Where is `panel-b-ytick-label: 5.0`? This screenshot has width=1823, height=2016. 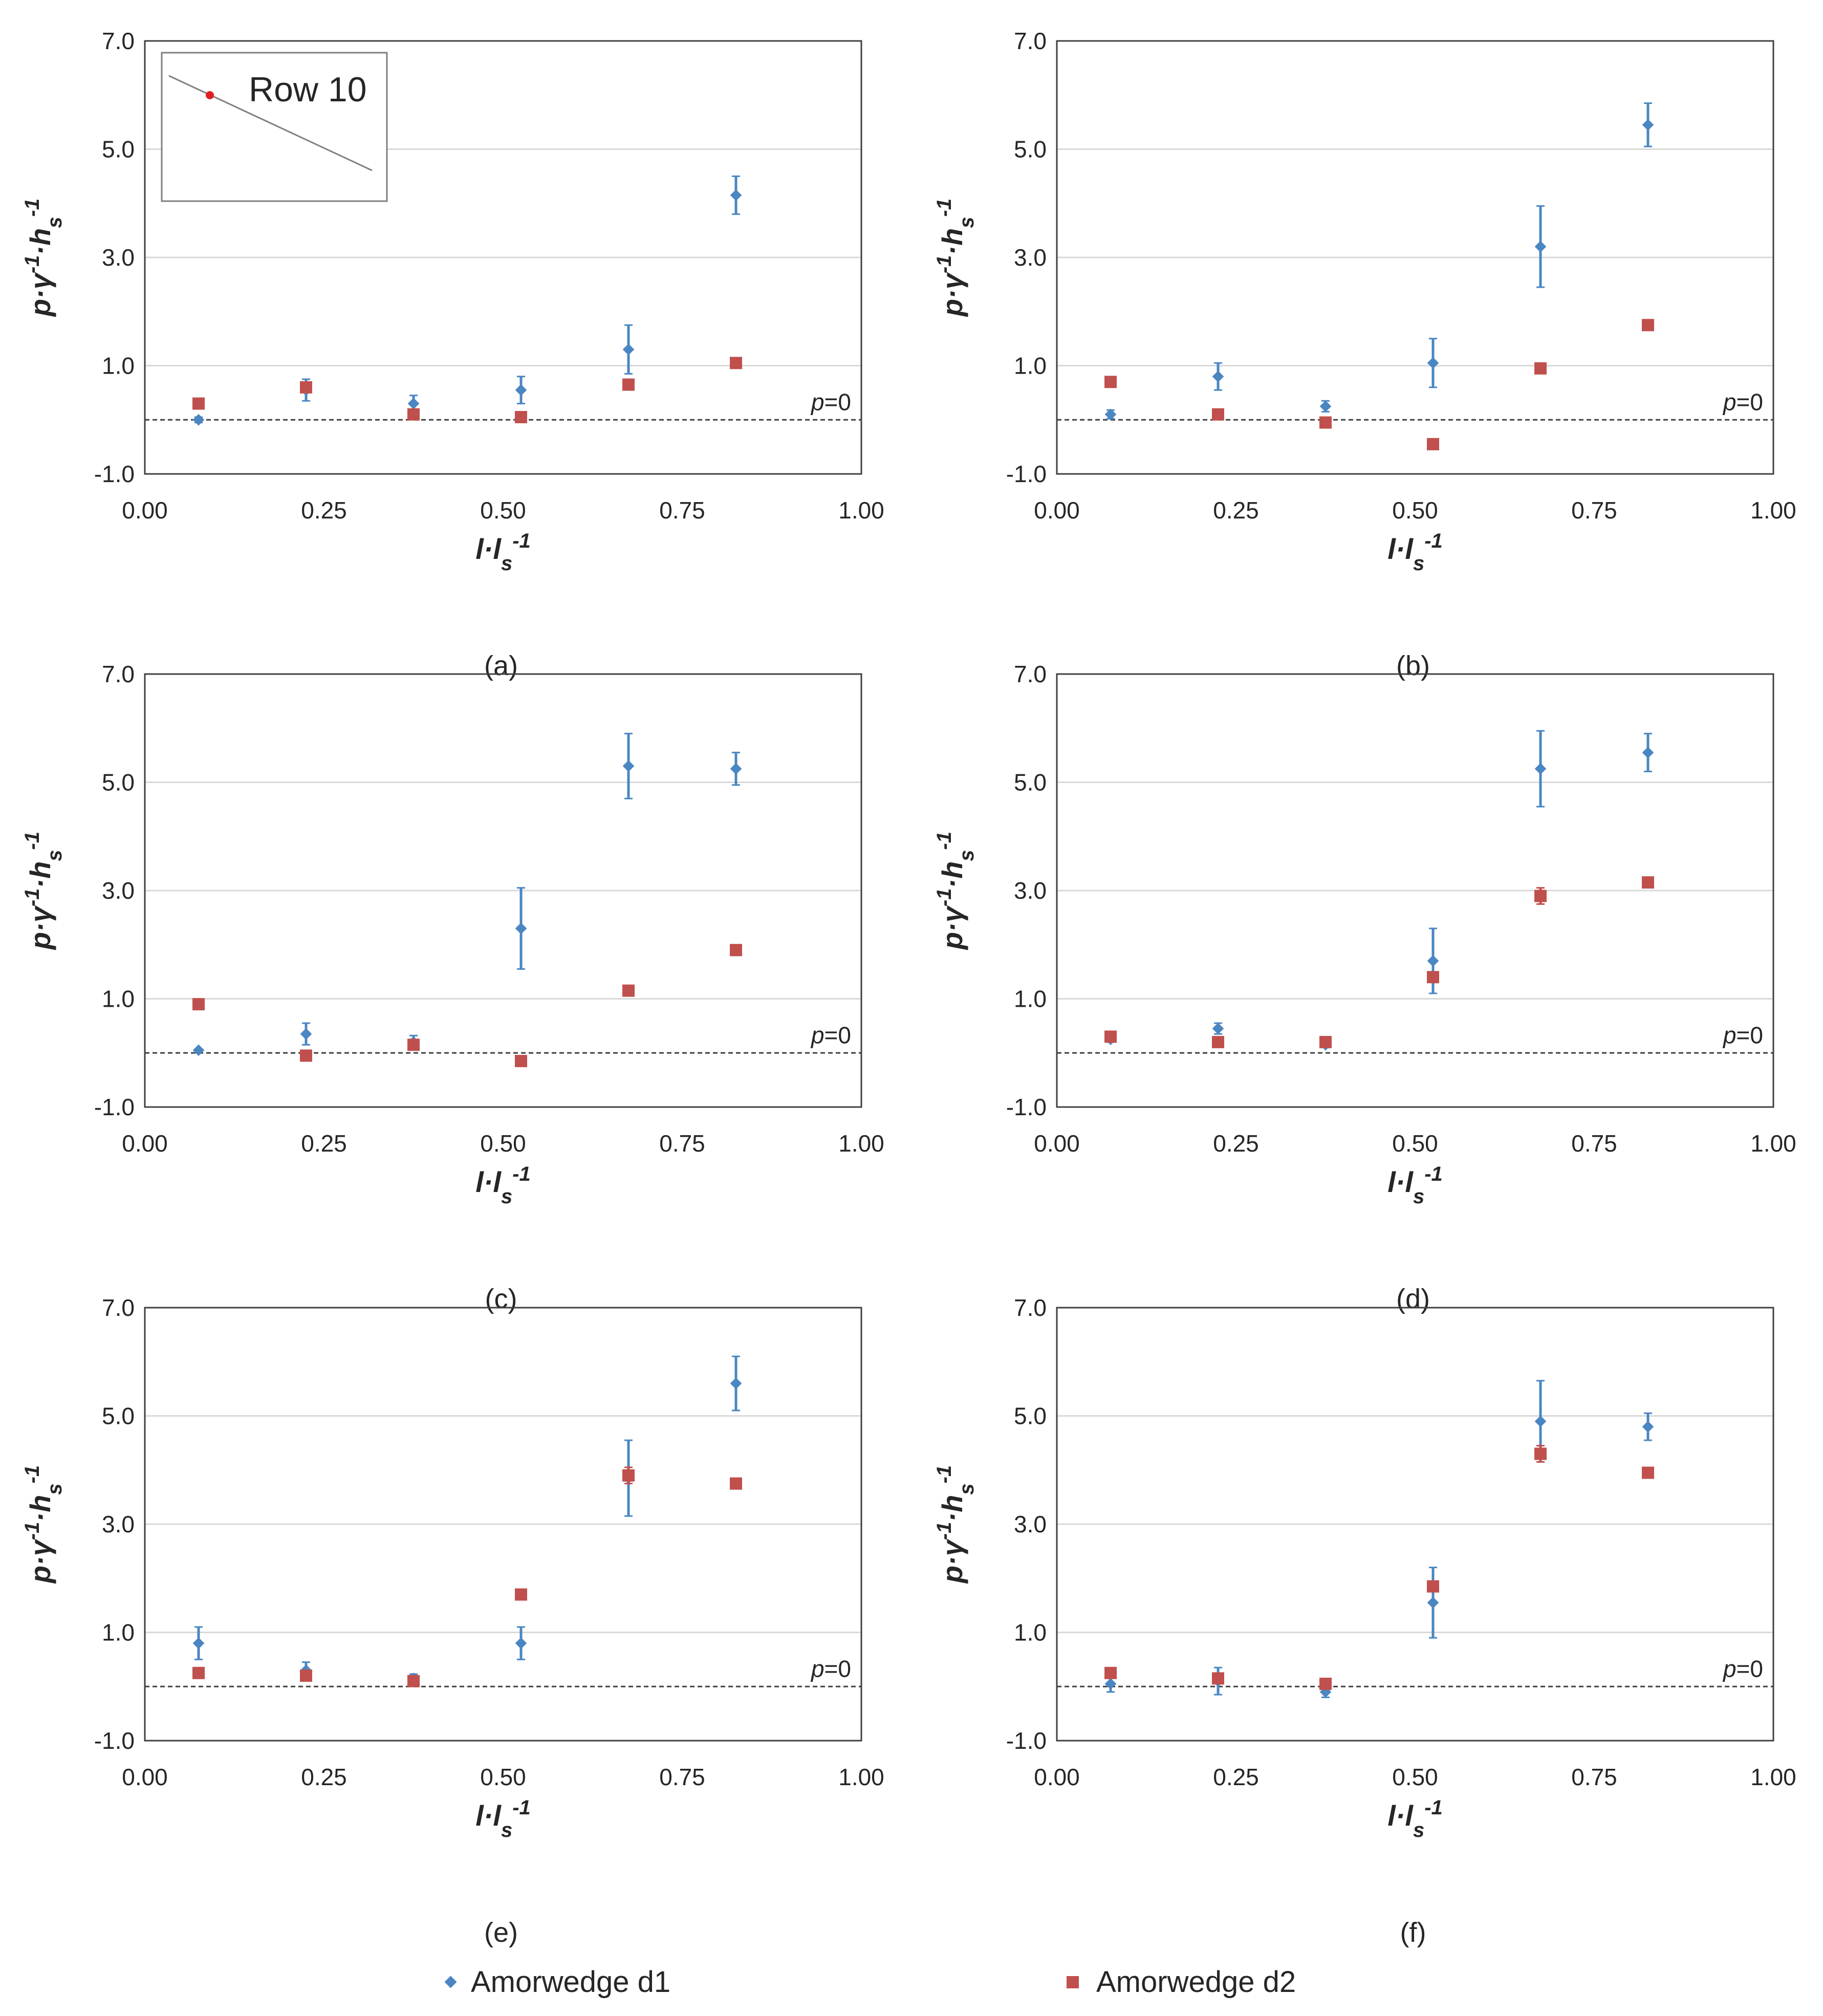 panel-b-ytick-label: 5.0 is located at coordinates (1030, 150).